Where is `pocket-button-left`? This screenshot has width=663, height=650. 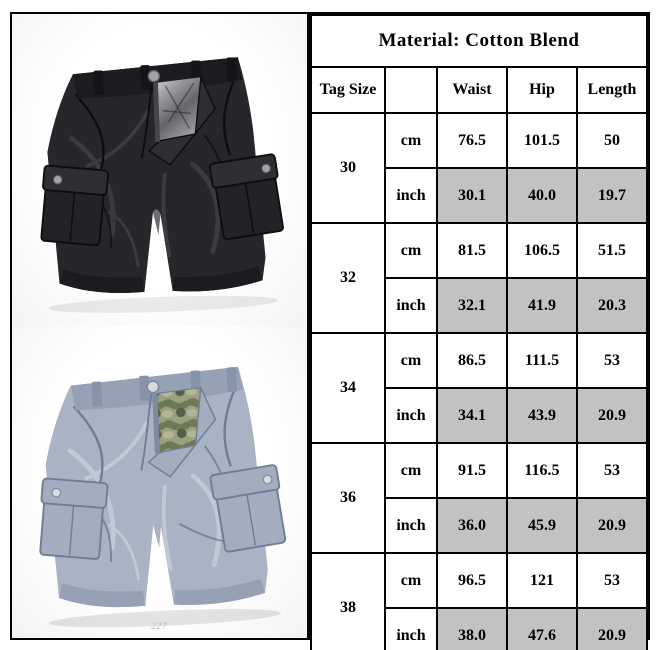 pocket-button-left is located at coordinates (58, 179).